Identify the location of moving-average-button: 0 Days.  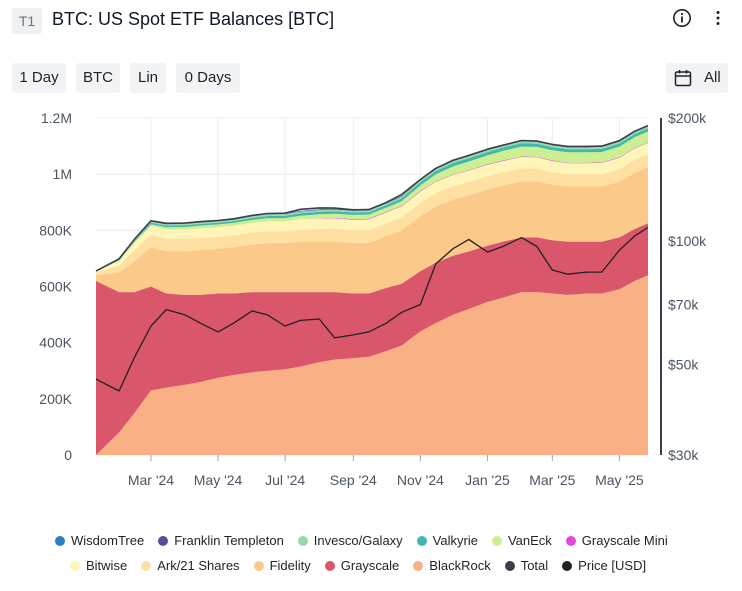
(208, 78).